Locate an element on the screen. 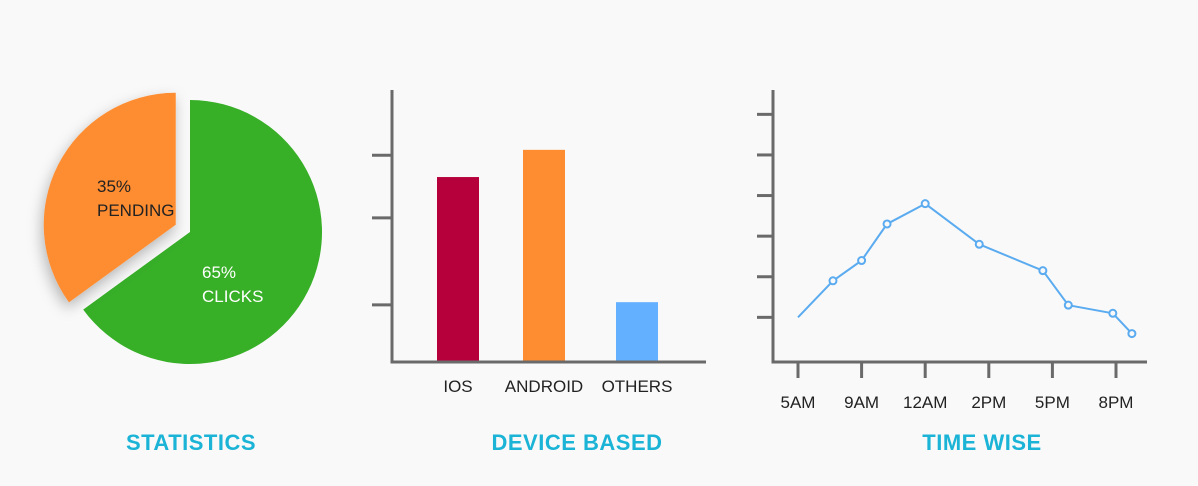  pie-label-clicks-percent: 65% is located at coordinates (219, 272).